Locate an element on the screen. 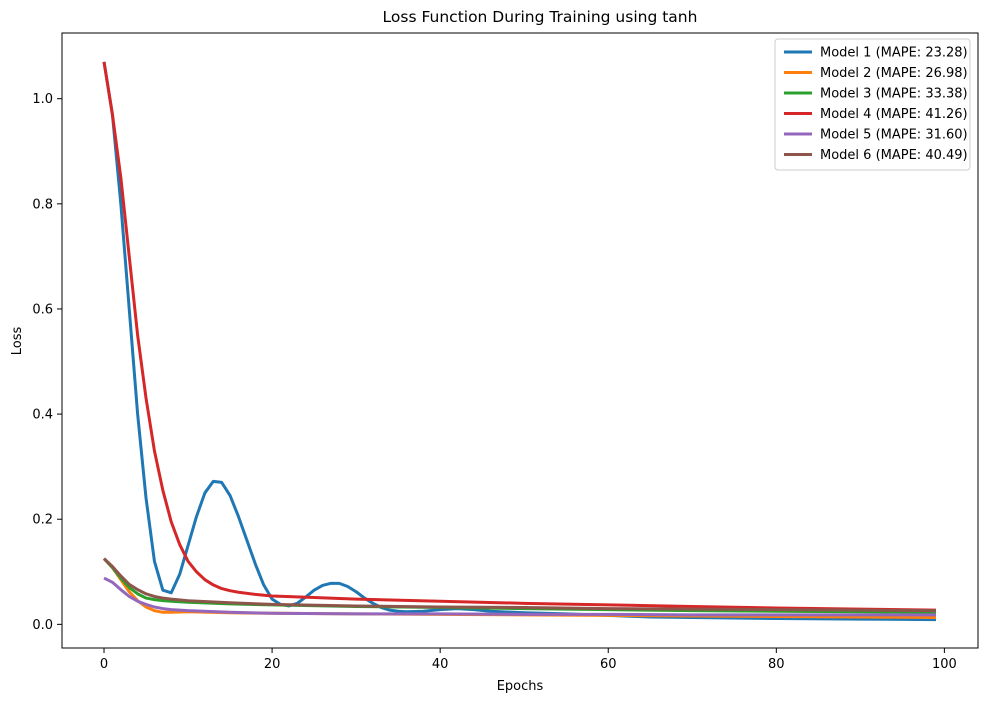  x-tick-label: 60 is located at coordinates (608, 664).